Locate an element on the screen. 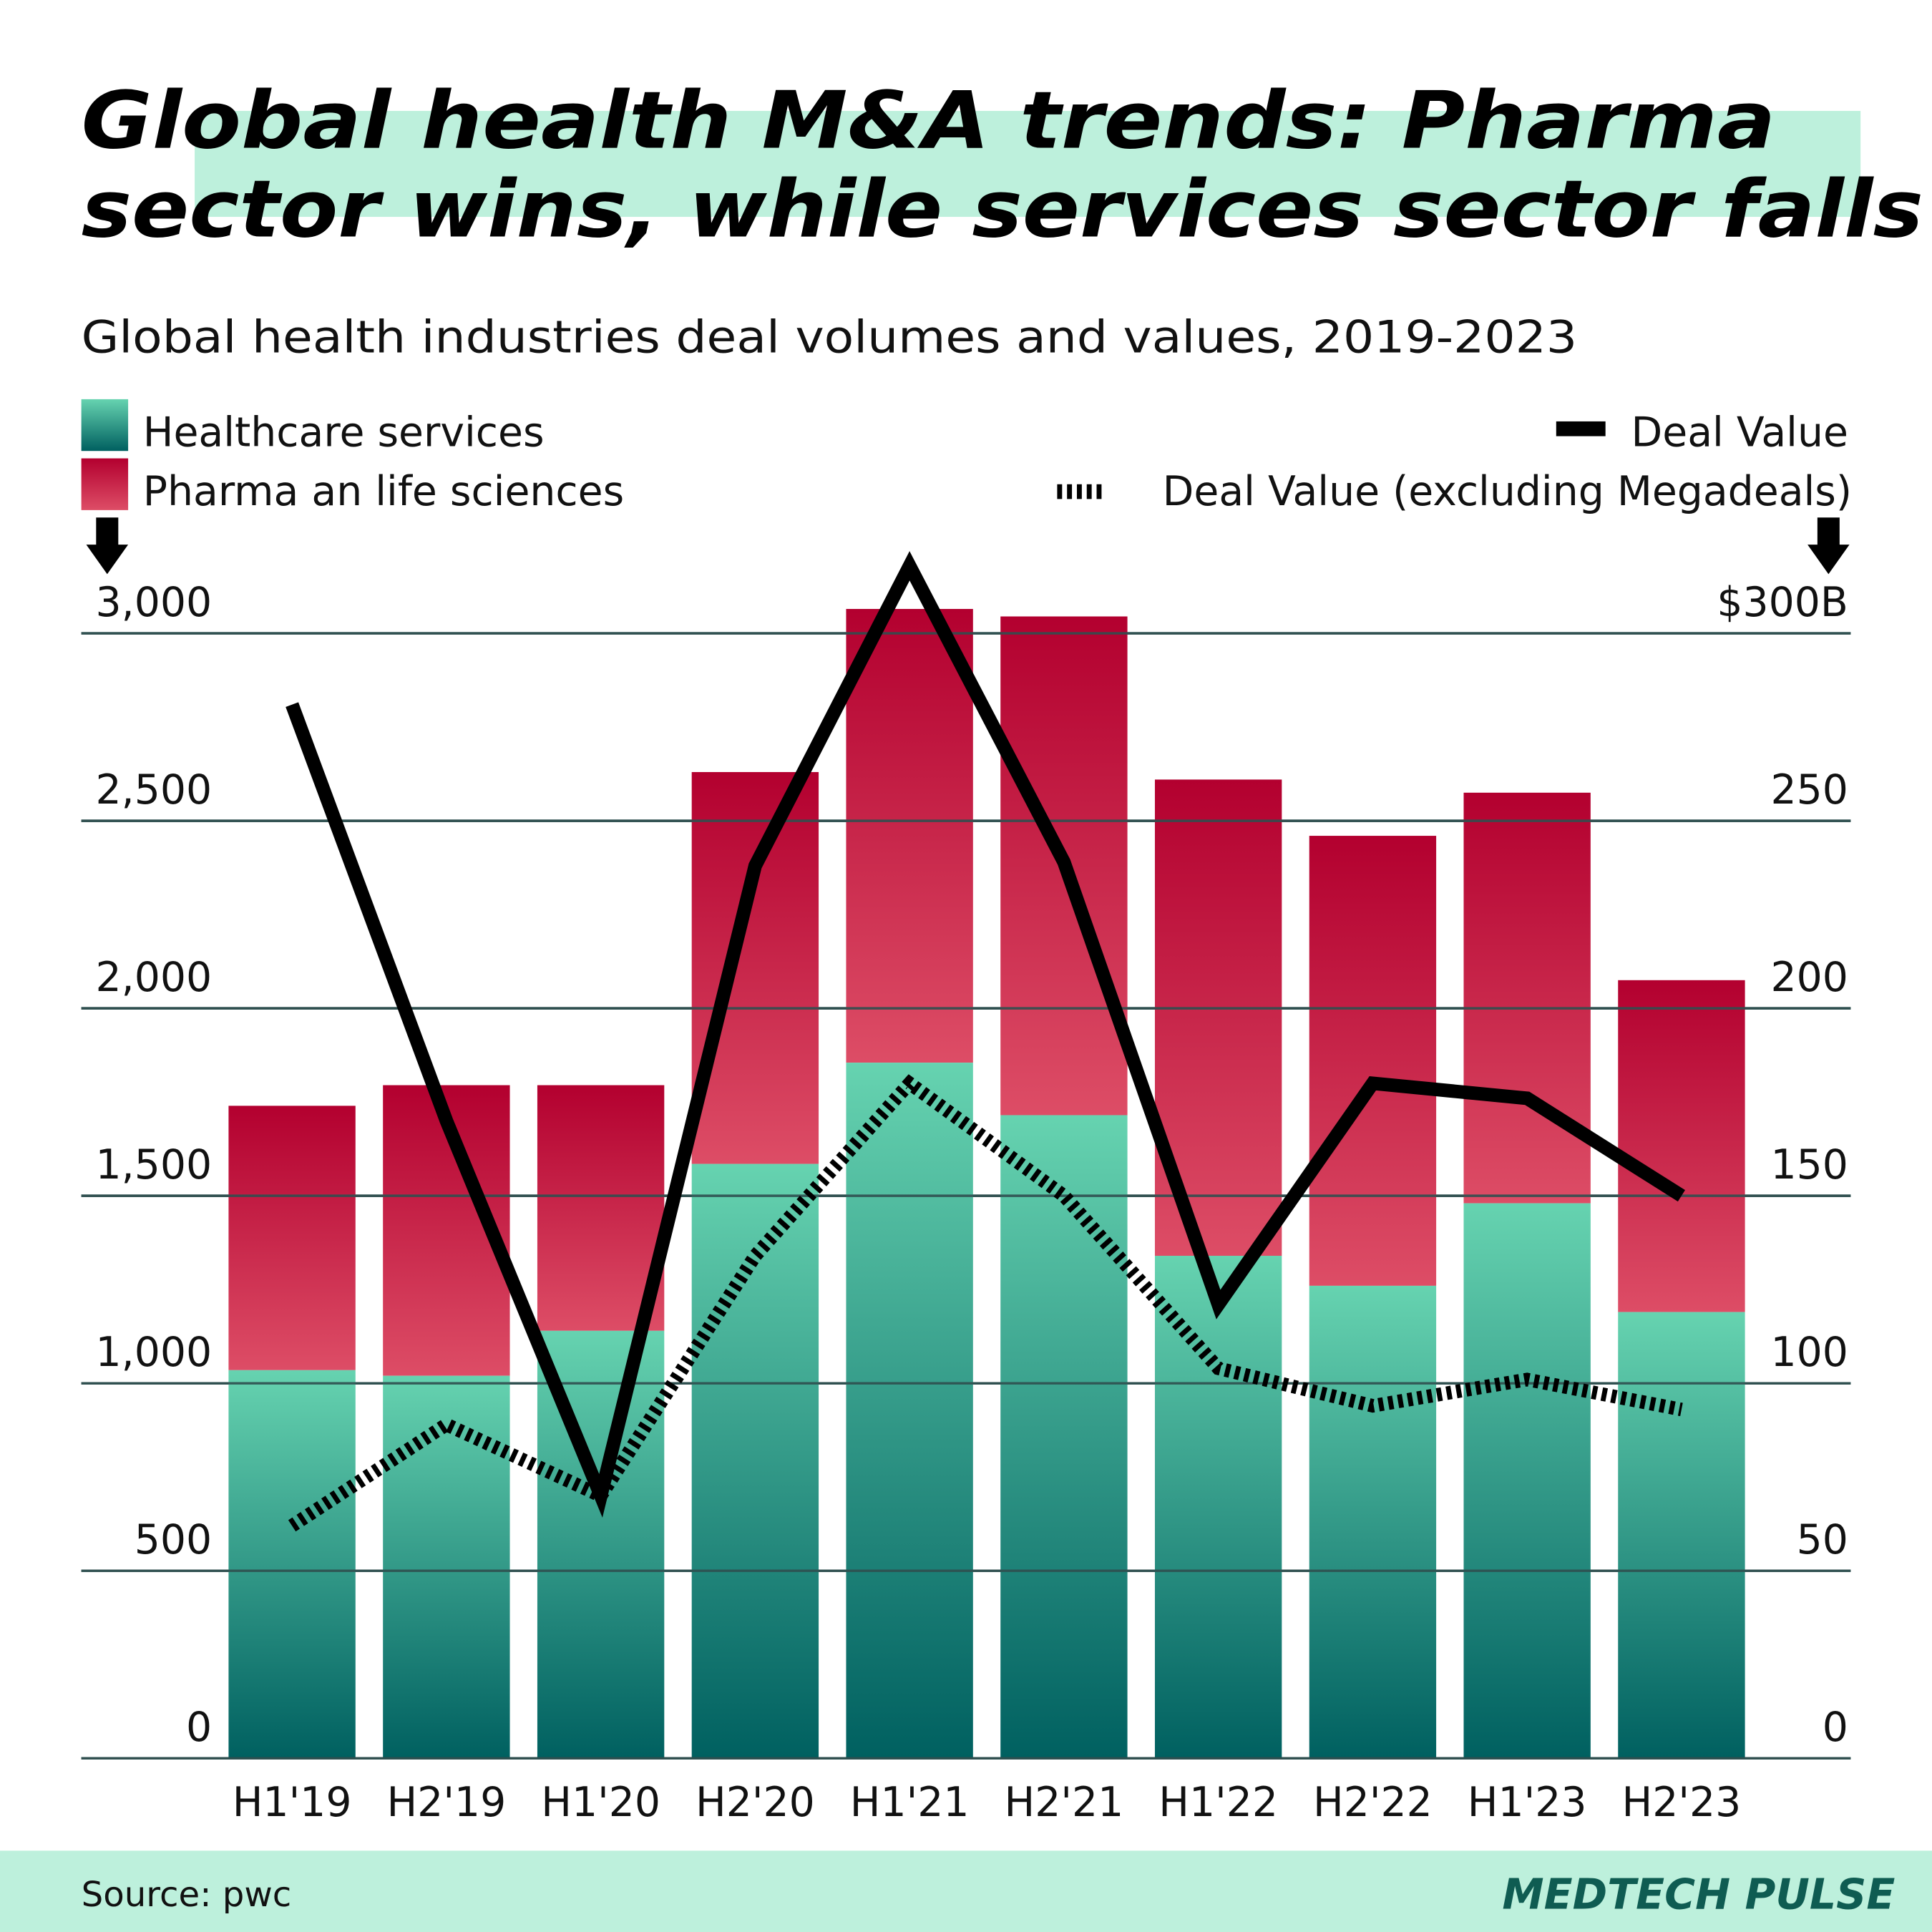 This screenshot has height=1932, width=1932. right-axis-tick-label: 50 is located at coordinates (1822, 1539).